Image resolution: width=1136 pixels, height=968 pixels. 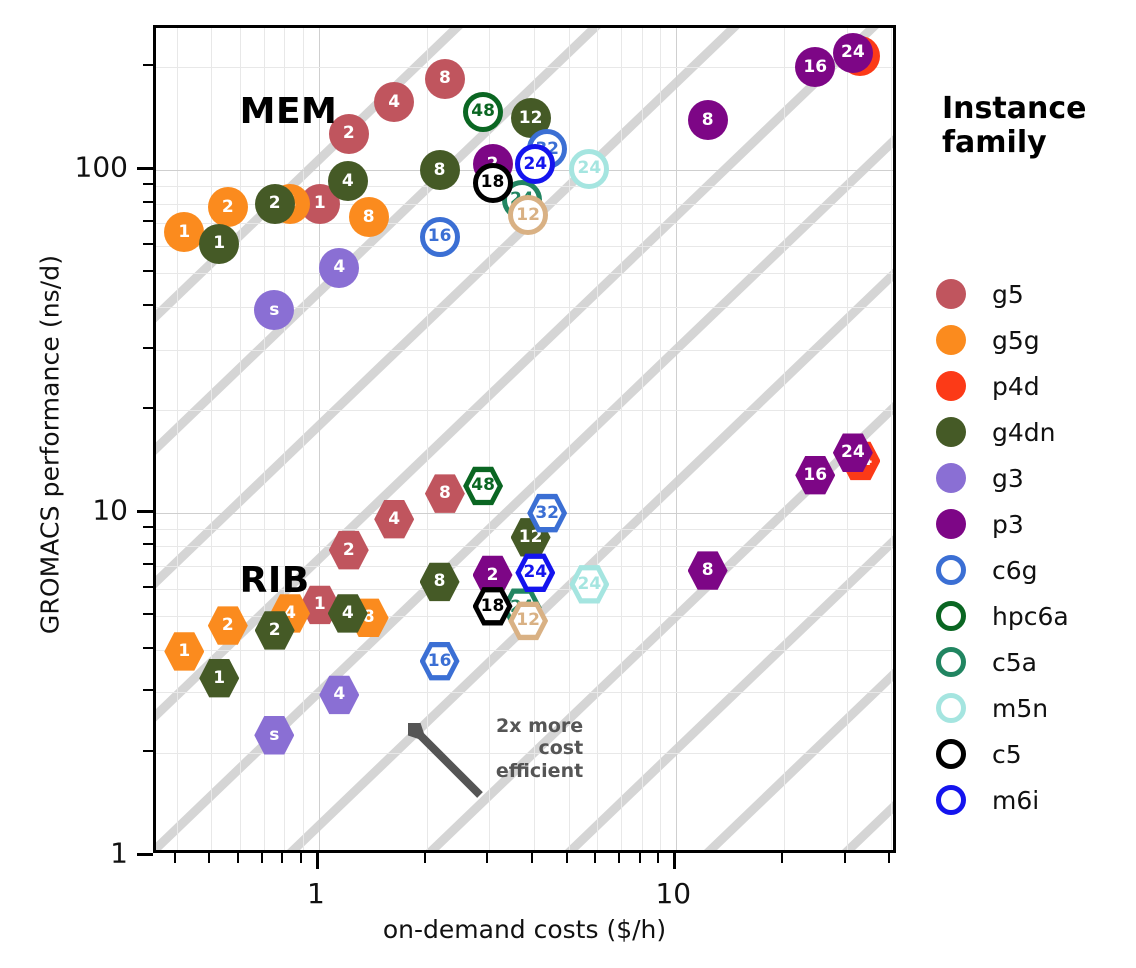 What do you see at coordinates (987, 800) in the screenshot?
I see `legend-item-m6i: m6i` at bounding box center [987, 800].